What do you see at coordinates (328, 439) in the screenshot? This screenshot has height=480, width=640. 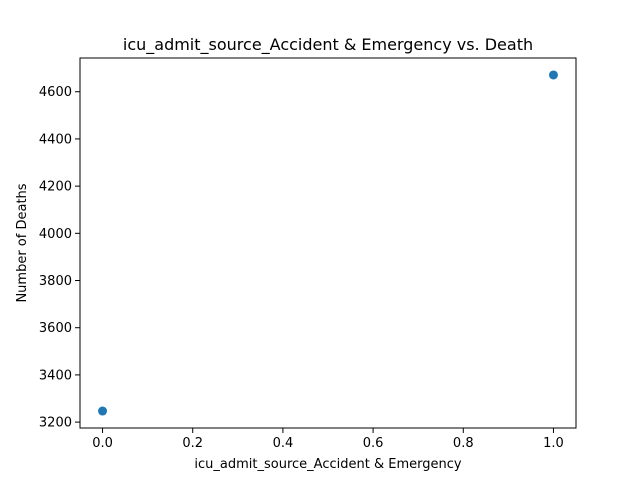 I see `x-axis-ticks: 0.0 0.2 0.4 0.6 0.8 1.0` at bounding box center [328, 439].